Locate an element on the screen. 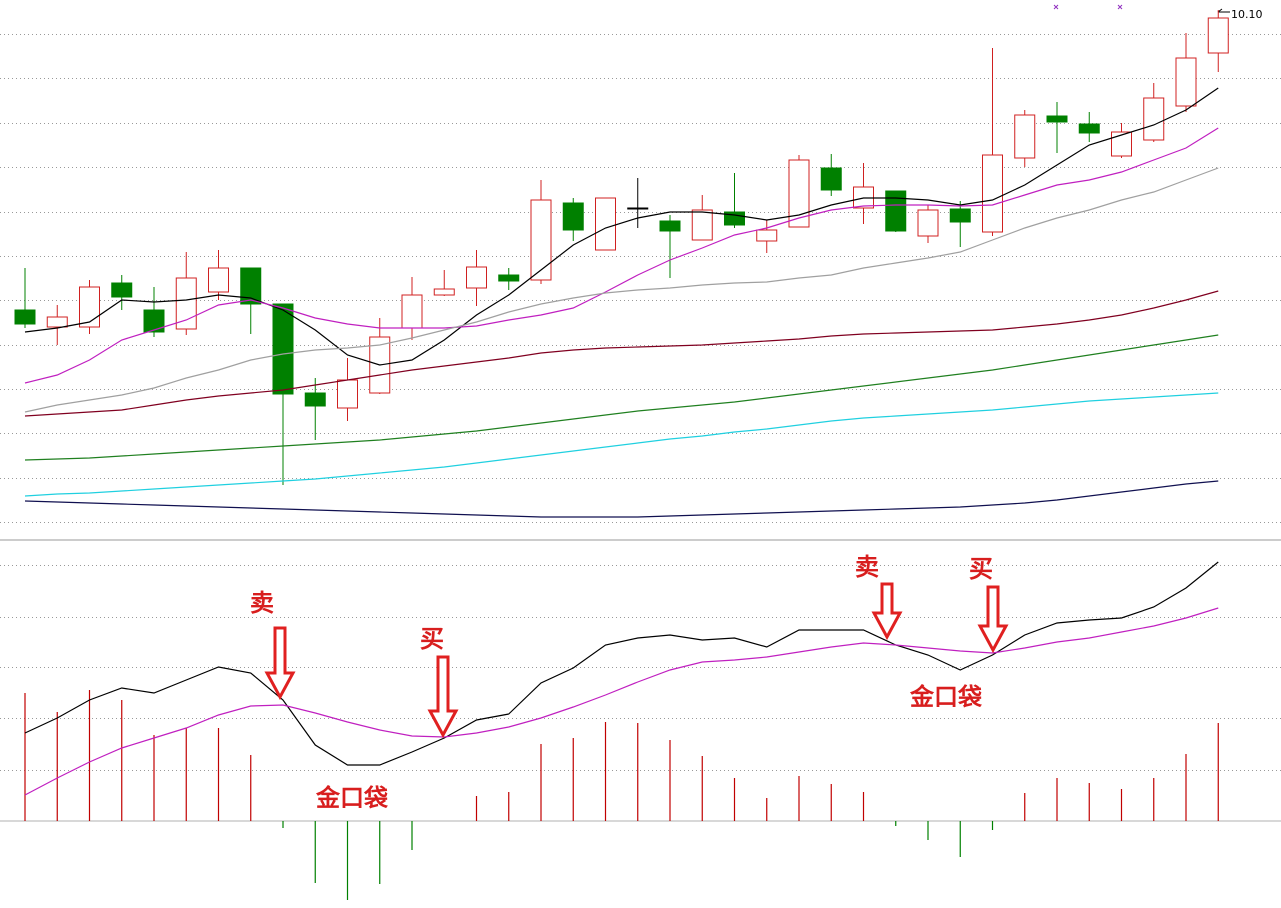  arrows is located at coordinates (636, 660).